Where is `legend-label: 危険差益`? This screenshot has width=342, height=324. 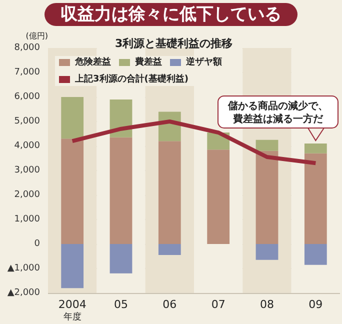
legend-label: 危険差益 is located at coordinates (92, 62).